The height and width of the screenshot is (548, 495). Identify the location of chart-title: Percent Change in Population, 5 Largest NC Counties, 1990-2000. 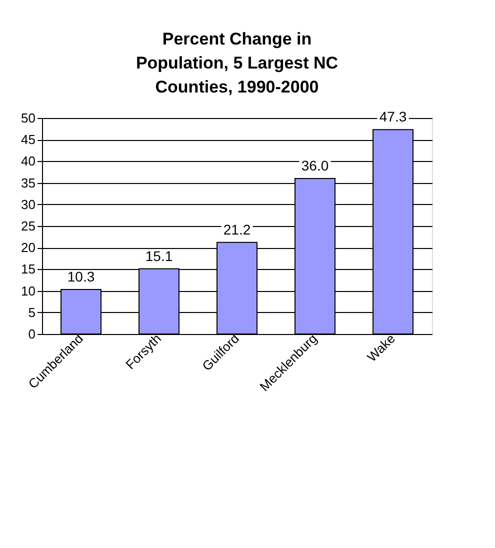
(237, 63).